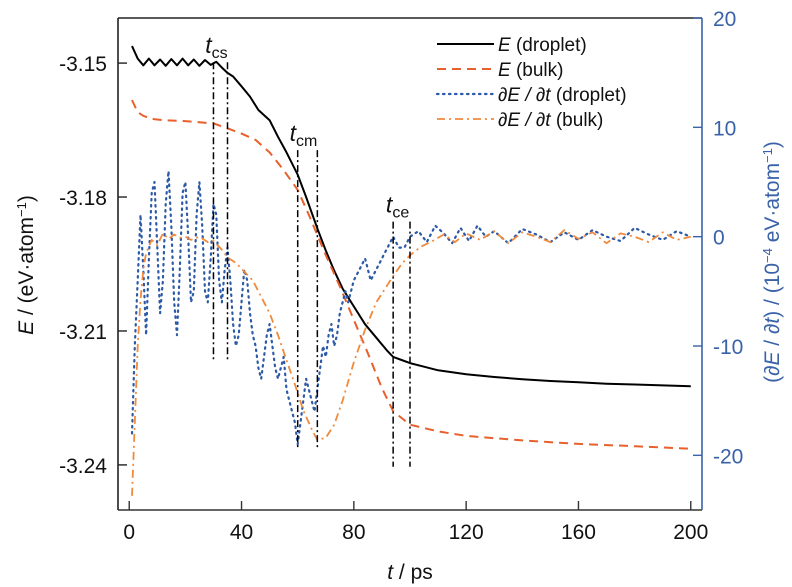 Image resolution: width=792 pixels, height=587 pixels. I want to click on y-left-tick-label: -3.21, so click(83, 332).